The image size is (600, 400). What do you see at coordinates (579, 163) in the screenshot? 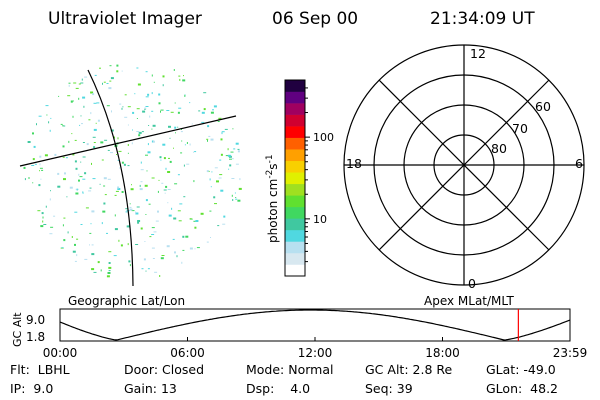
I see `mlt-label-6: 6` at bounding box center [579, 163].